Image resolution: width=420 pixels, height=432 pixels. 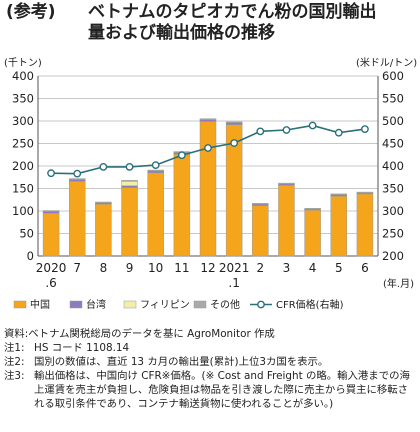 What do you see at coordinates (51, 268) in the screenshot?
I see `x-tick-label: 2020` at bounding box center [51, 268].